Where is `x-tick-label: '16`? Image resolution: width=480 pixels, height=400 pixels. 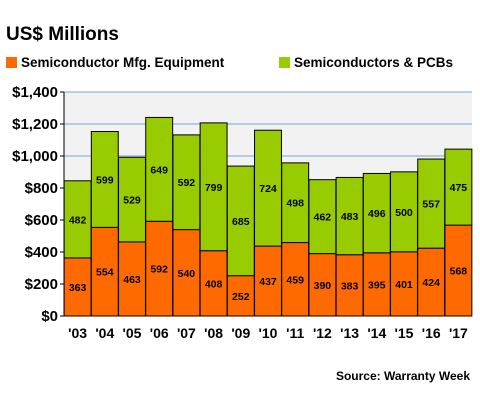 x-tick-label: '16 is located at coordinates (431, 333).